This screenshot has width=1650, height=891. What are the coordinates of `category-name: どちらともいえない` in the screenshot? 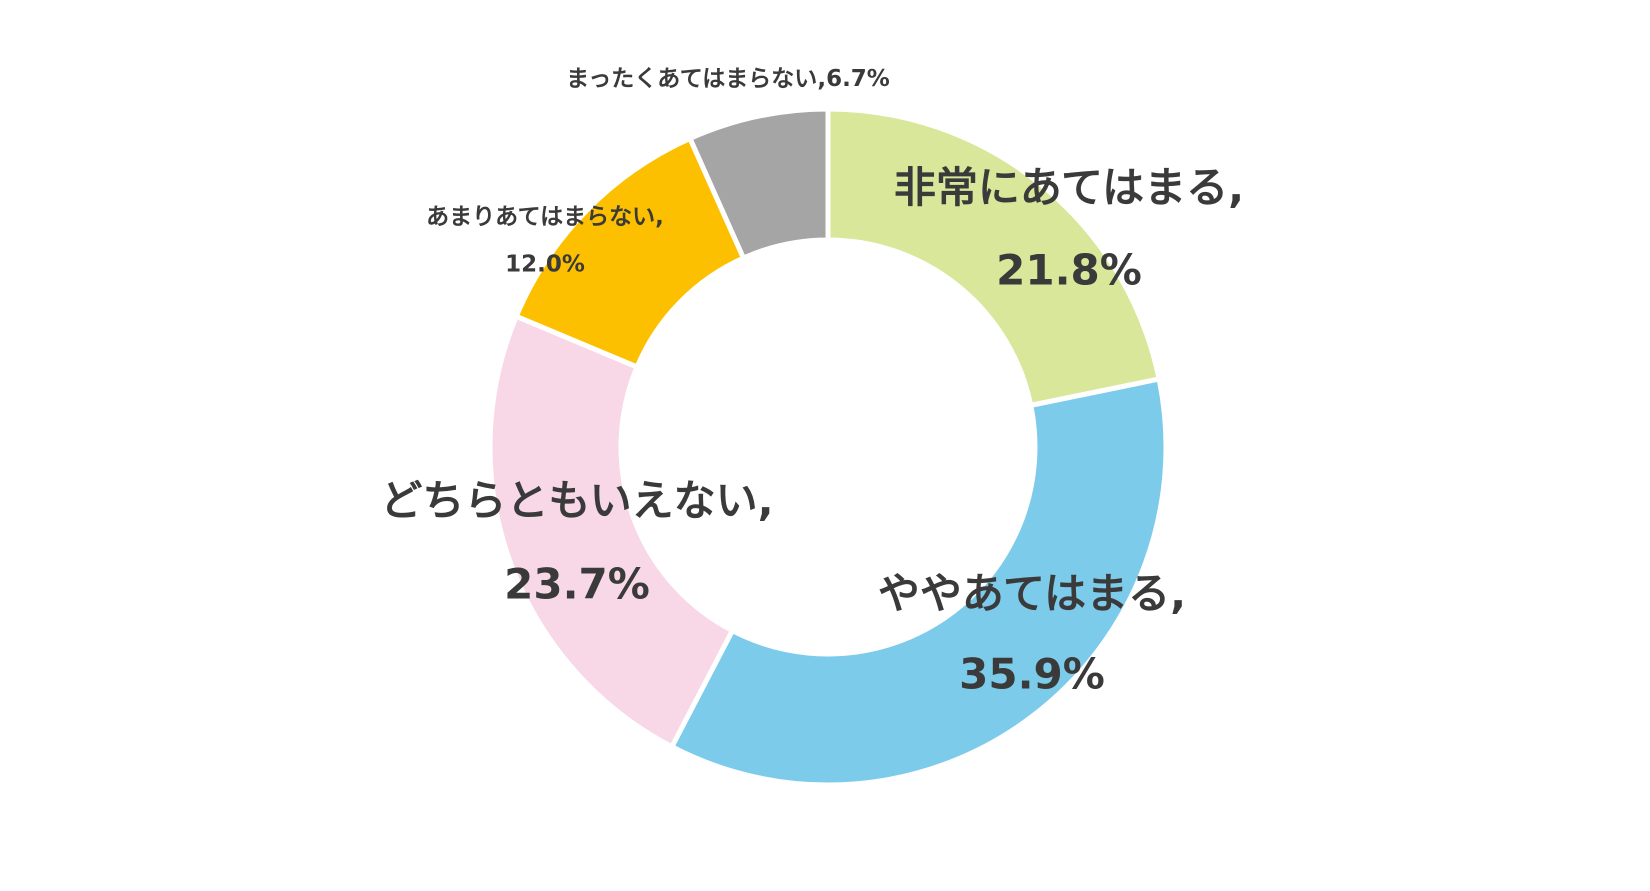 It's located at (568, 500).